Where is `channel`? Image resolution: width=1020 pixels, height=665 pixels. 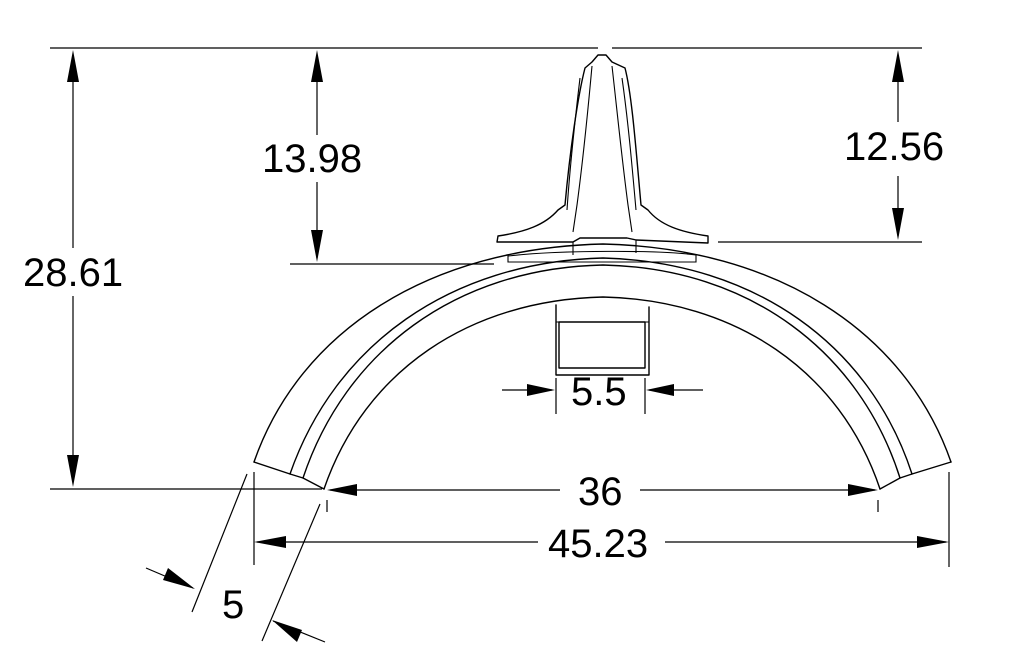 channel is located at coordinates (602, 340).